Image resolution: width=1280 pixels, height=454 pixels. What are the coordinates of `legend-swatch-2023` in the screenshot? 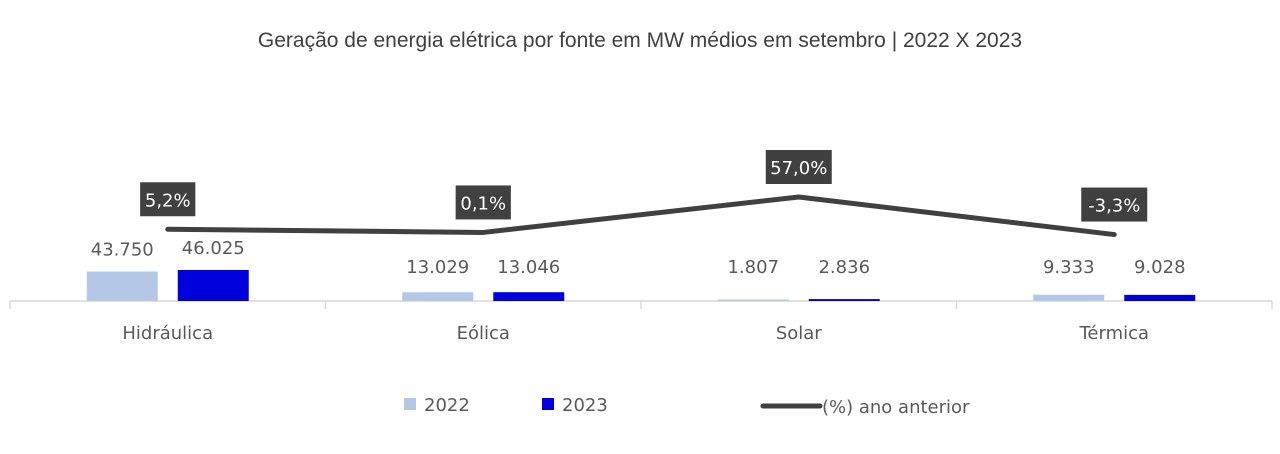 It's located at (548, 404).